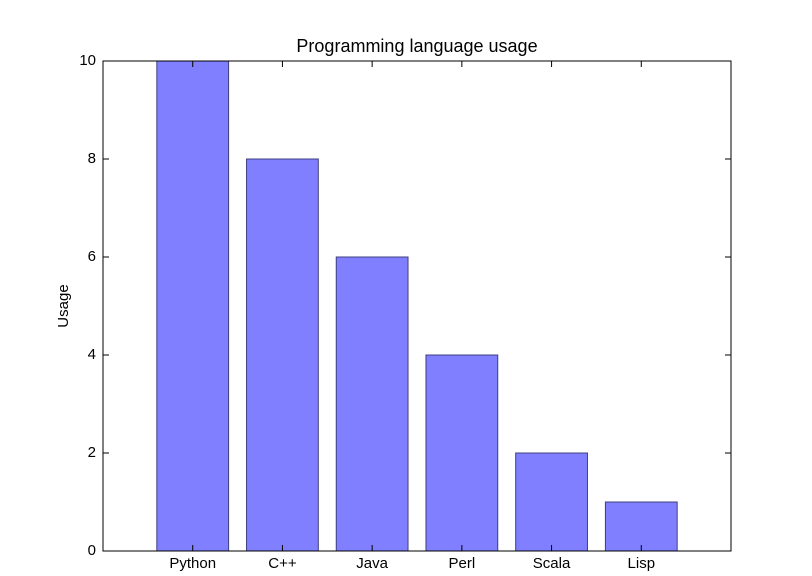 Image resolution: width=812 pixels, height=576 pixels. I want to click on y-tick-label: 8, so click(92, 158).